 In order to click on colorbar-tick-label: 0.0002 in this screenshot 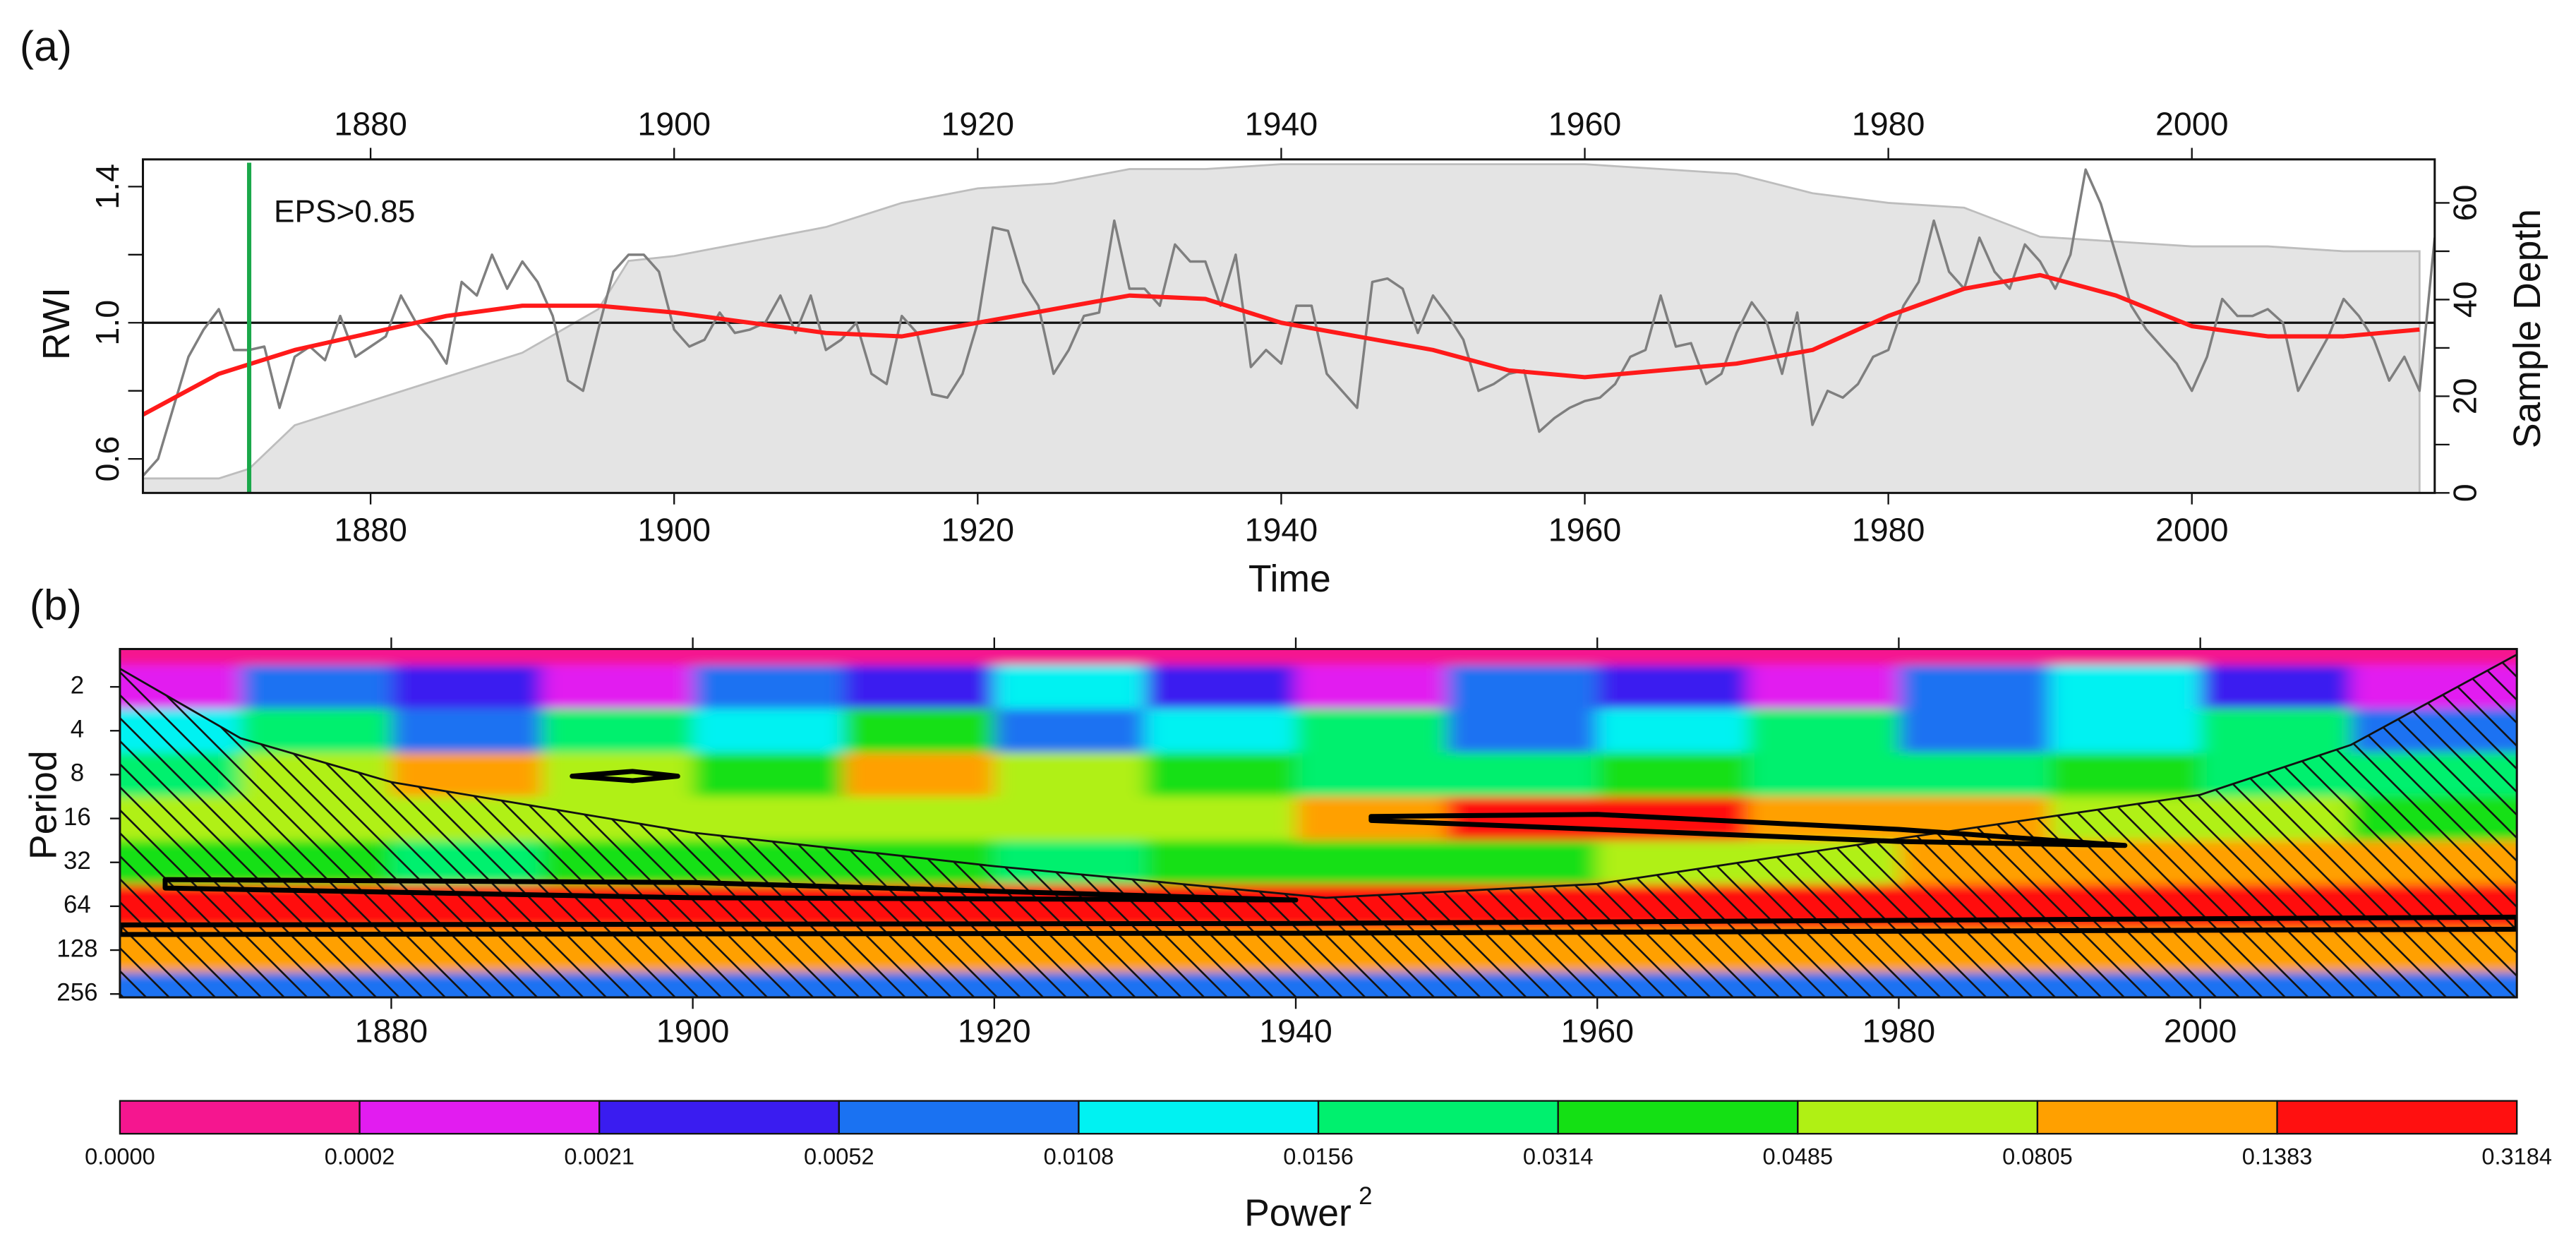, I will do `click(360, 1157)`.